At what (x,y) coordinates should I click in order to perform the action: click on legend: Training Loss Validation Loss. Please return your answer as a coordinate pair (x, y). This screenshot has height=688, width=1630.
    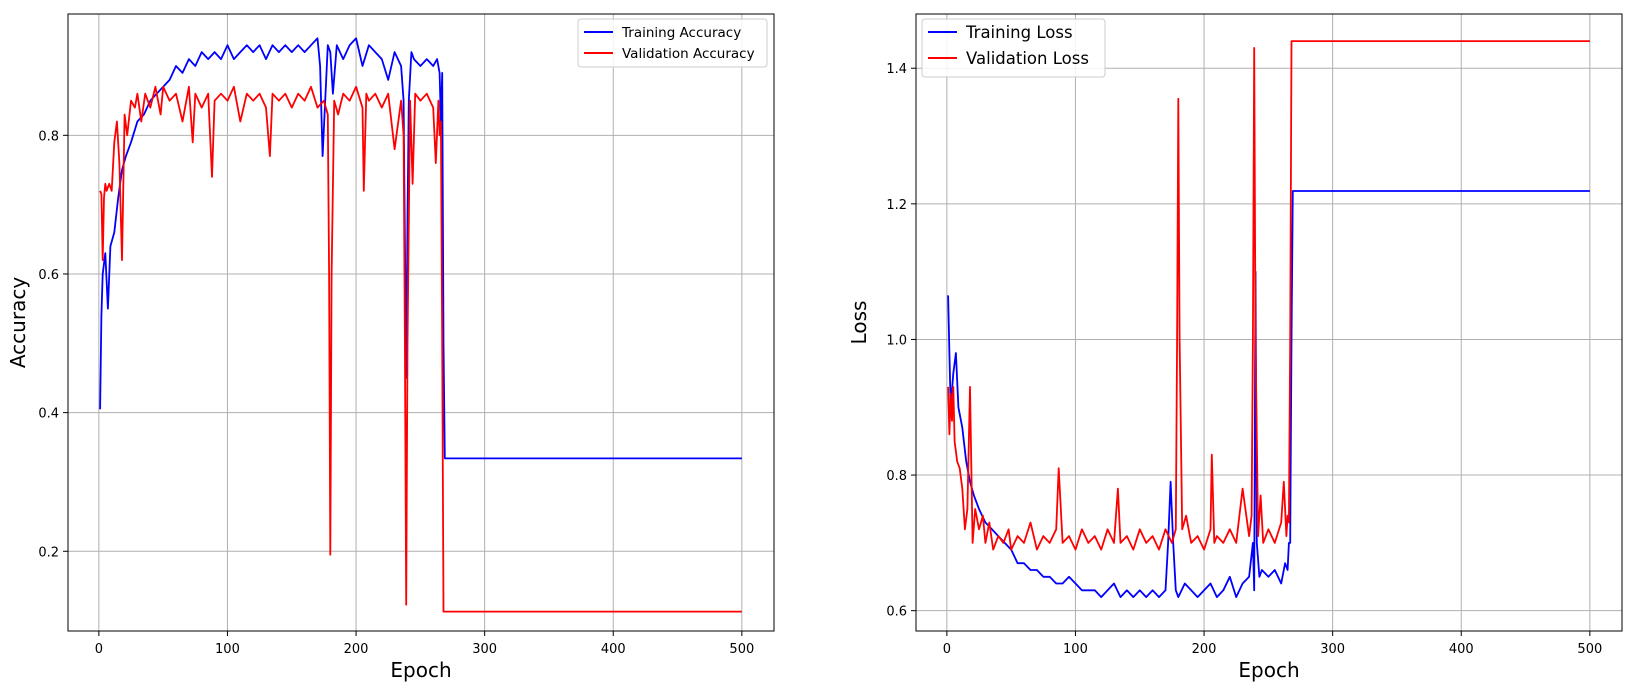
    Looking at the image, I should click on (1013, 48).